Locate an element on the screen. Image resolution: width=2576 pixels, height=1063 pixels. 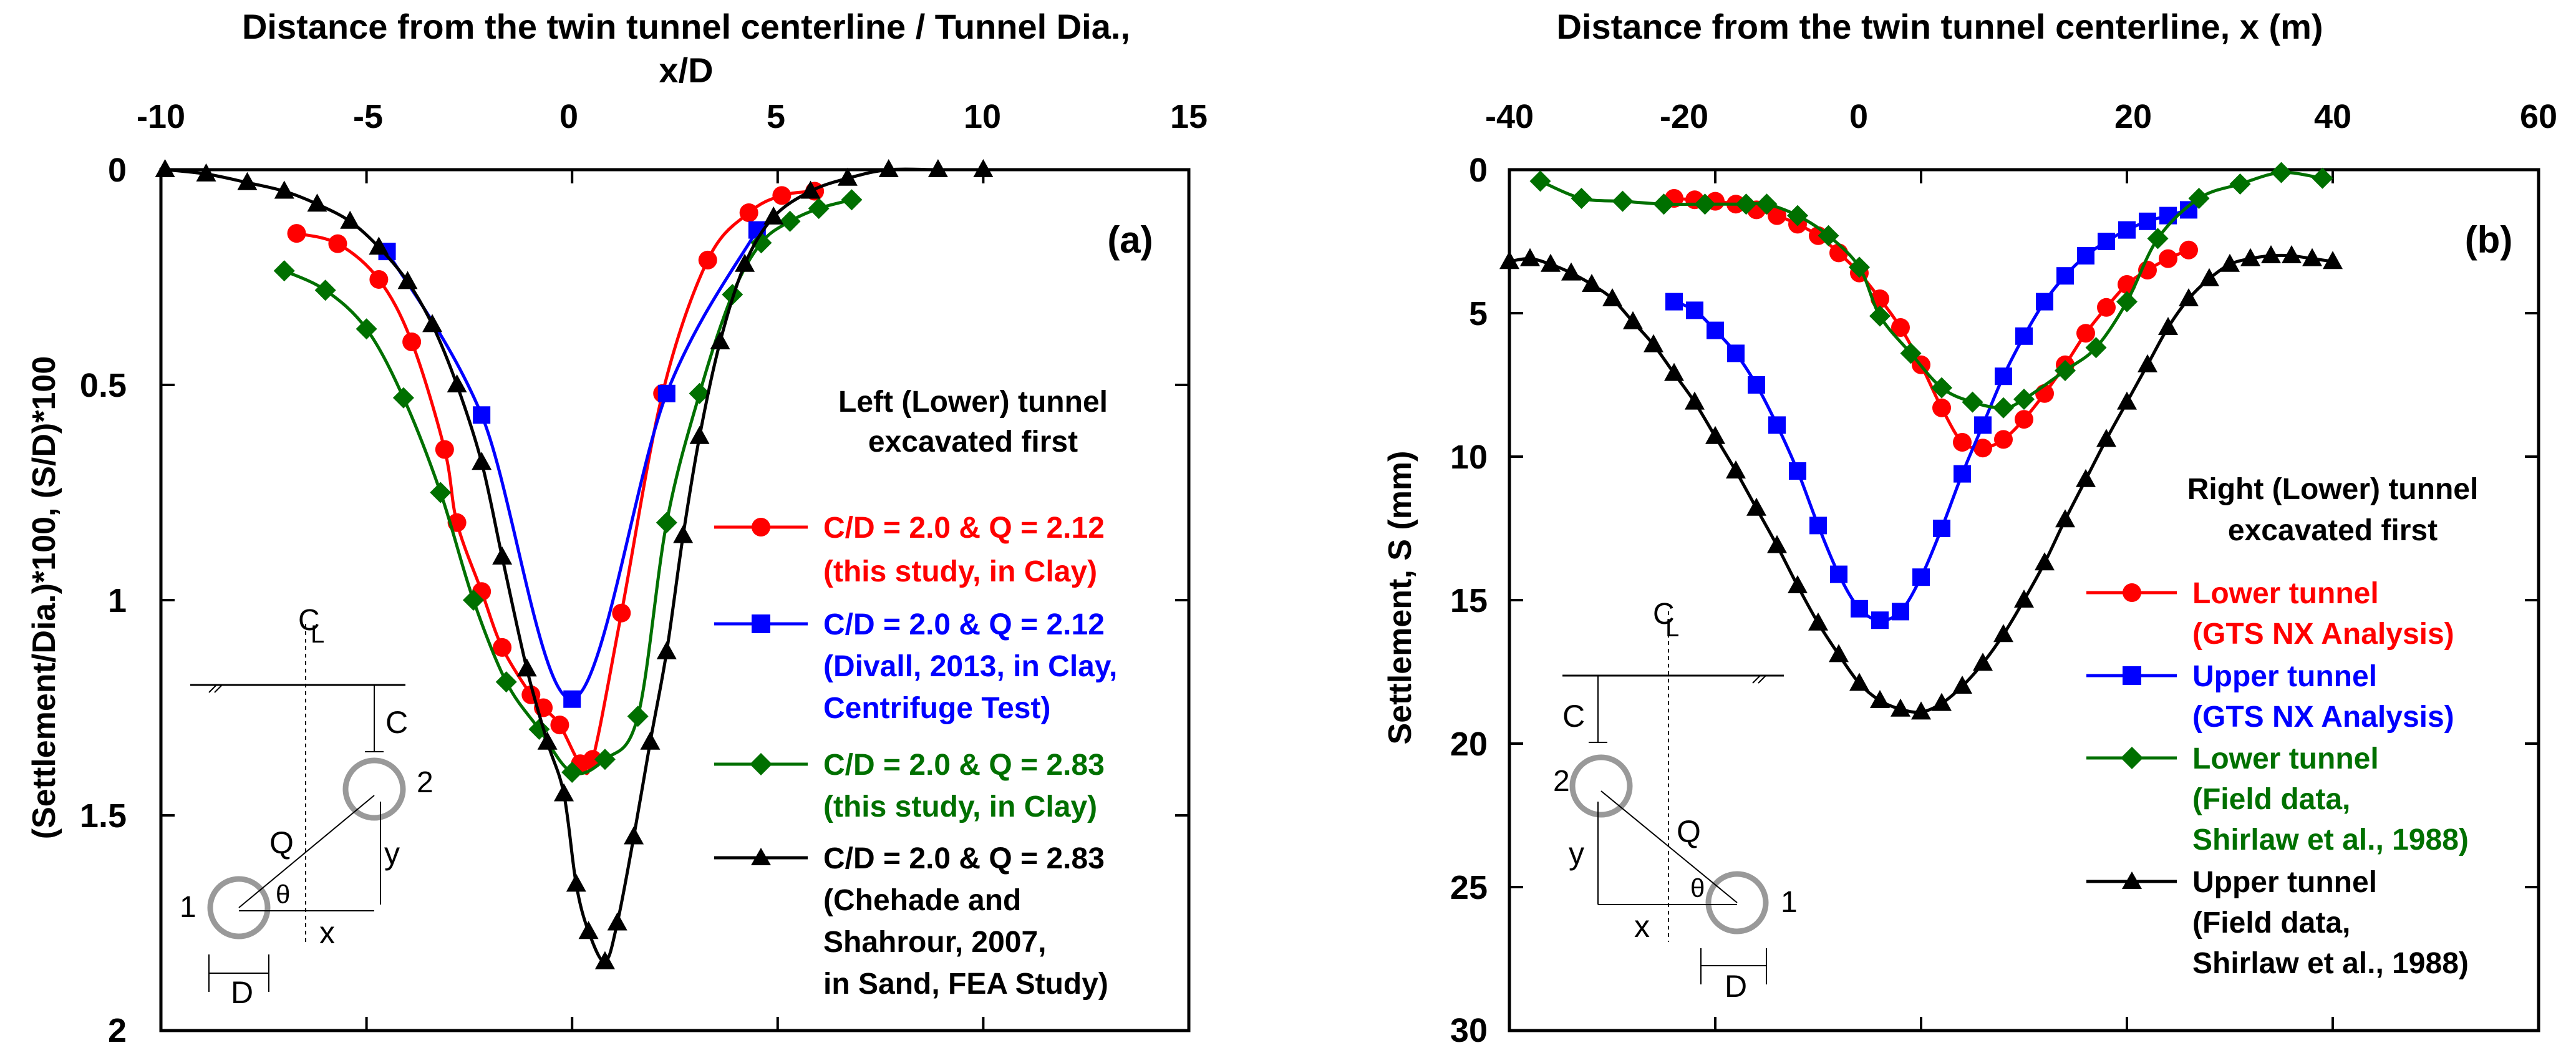
chart-b-legend-entry: Lower tunnel (GTS NX Analysis) is located at coordinates (2270, 614).